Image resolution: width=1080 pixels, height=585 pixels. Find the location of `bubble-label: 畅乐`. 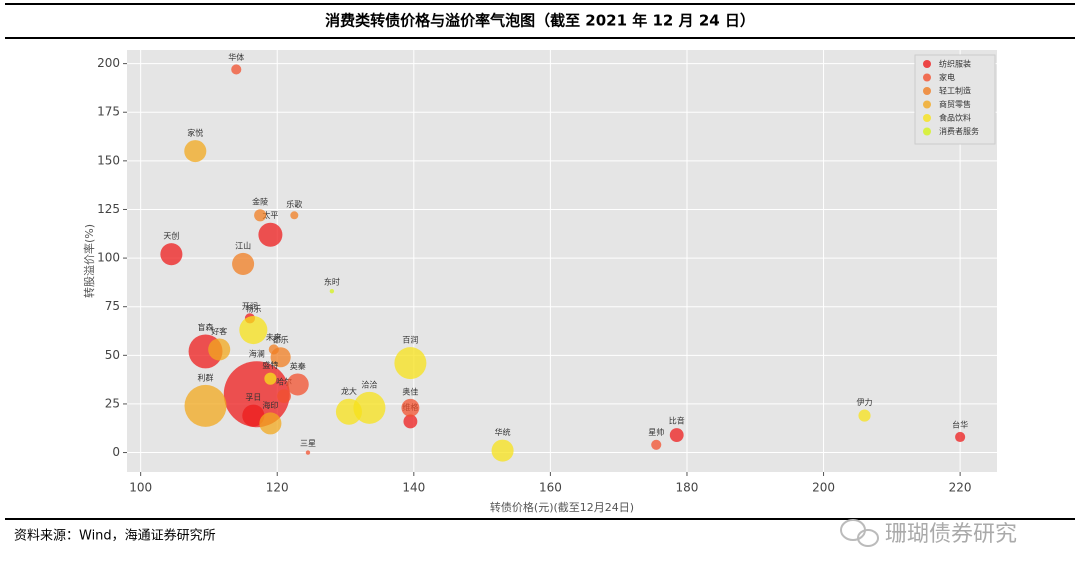

bubble-label: 畅乐 is located at coordinates (253, 309).